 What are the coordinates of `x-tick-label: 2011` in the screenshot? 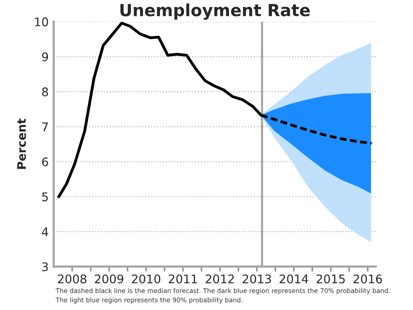 It's located at (182, 279).